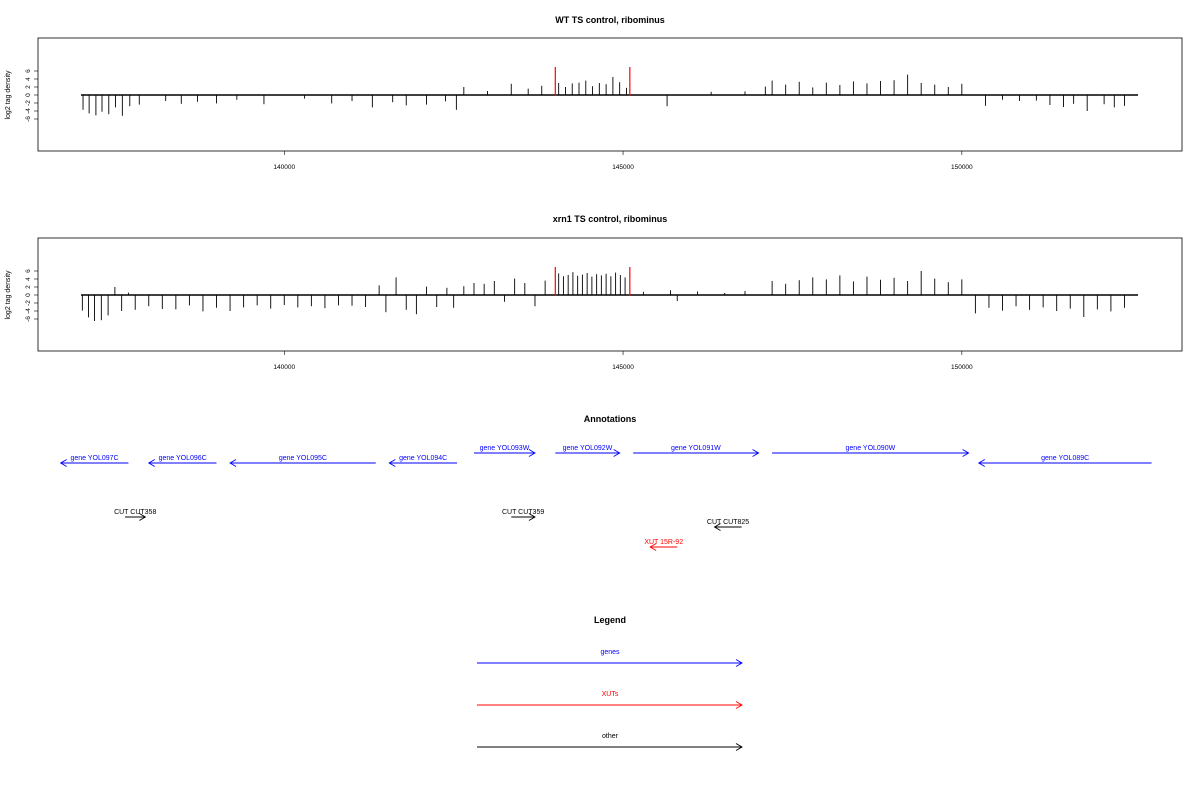  Describe the element at coordinates (739, 705) in the screenshot. I see `legend-xuts-arrowhead` at that location.